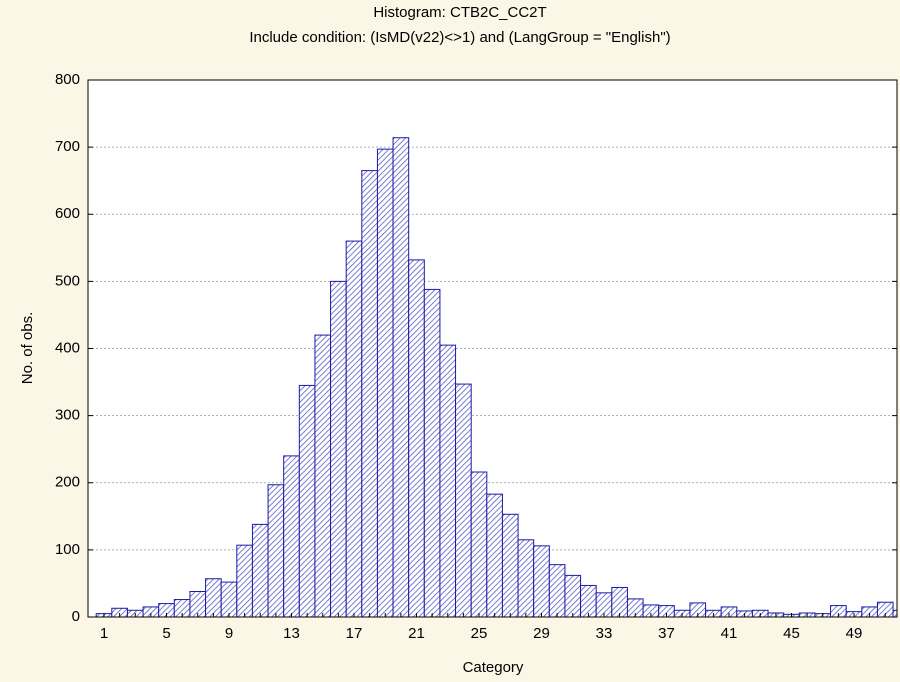  Describe the element at coordinates (479, 633) in the screenshot. I see `x-tick-label: 25` at that location.